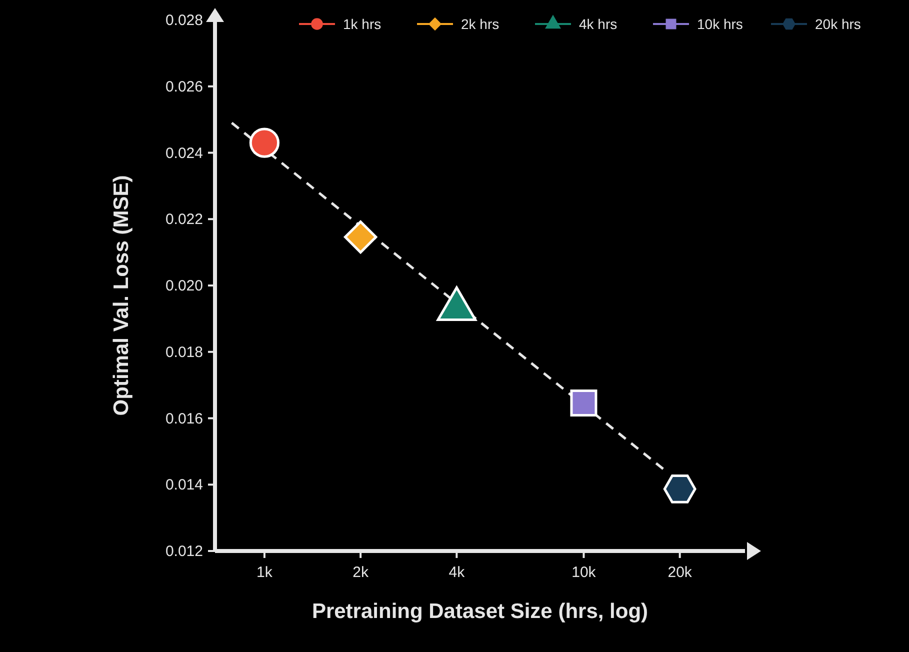 This screenshot has height=652, width=909. Describe the element at coordinates (264, 572) in the screenshot. I see `x-tick-label: 1k` at that location.